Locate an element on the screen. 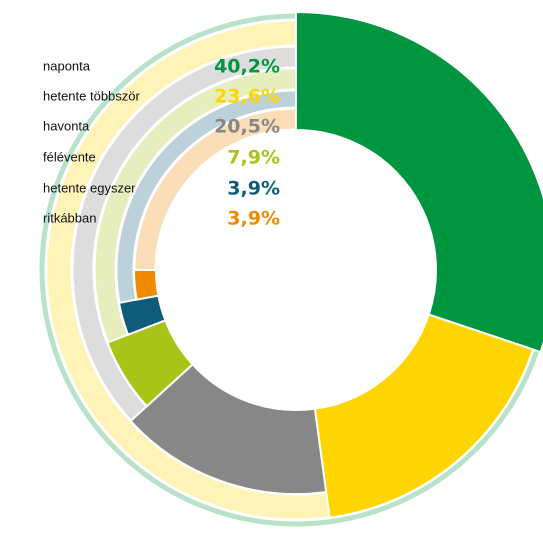  legend-label: hetente egyszer is located at coordinates (89, 187).